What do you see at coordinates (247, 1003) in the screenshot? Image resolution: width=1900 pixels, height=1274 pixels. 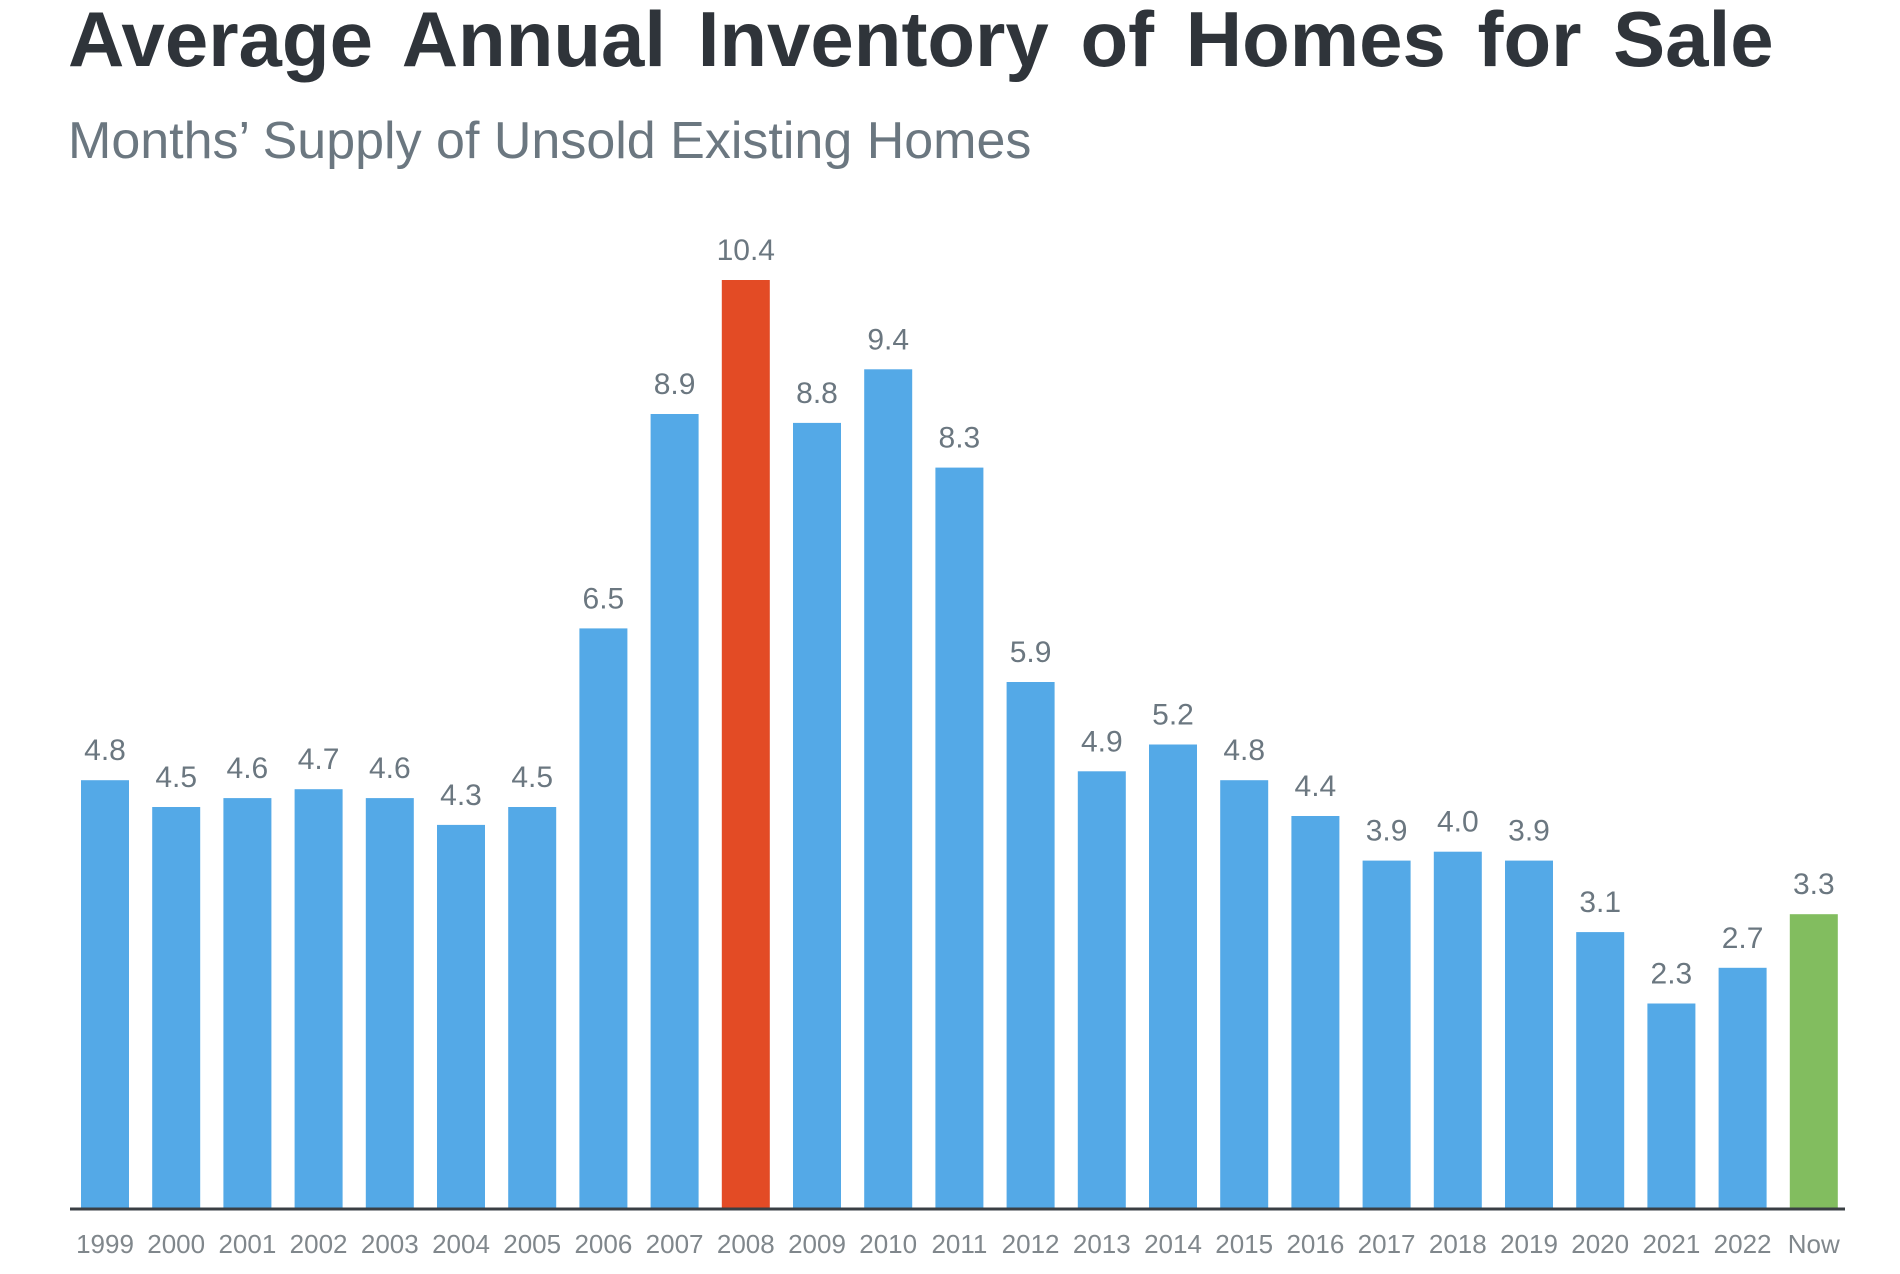 I see `bar-2001` at bounding box center [247, 1003].